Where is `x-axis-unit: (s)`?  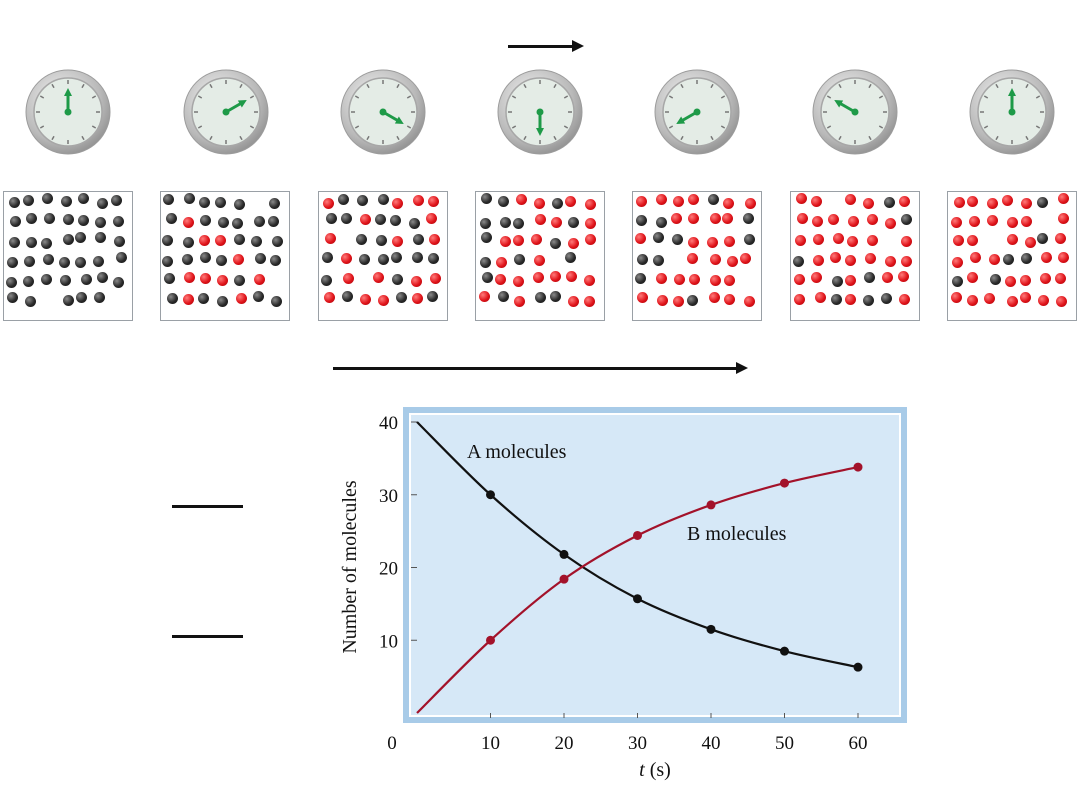
x-axis-unit: (s) is located at coordinates (658, 770).